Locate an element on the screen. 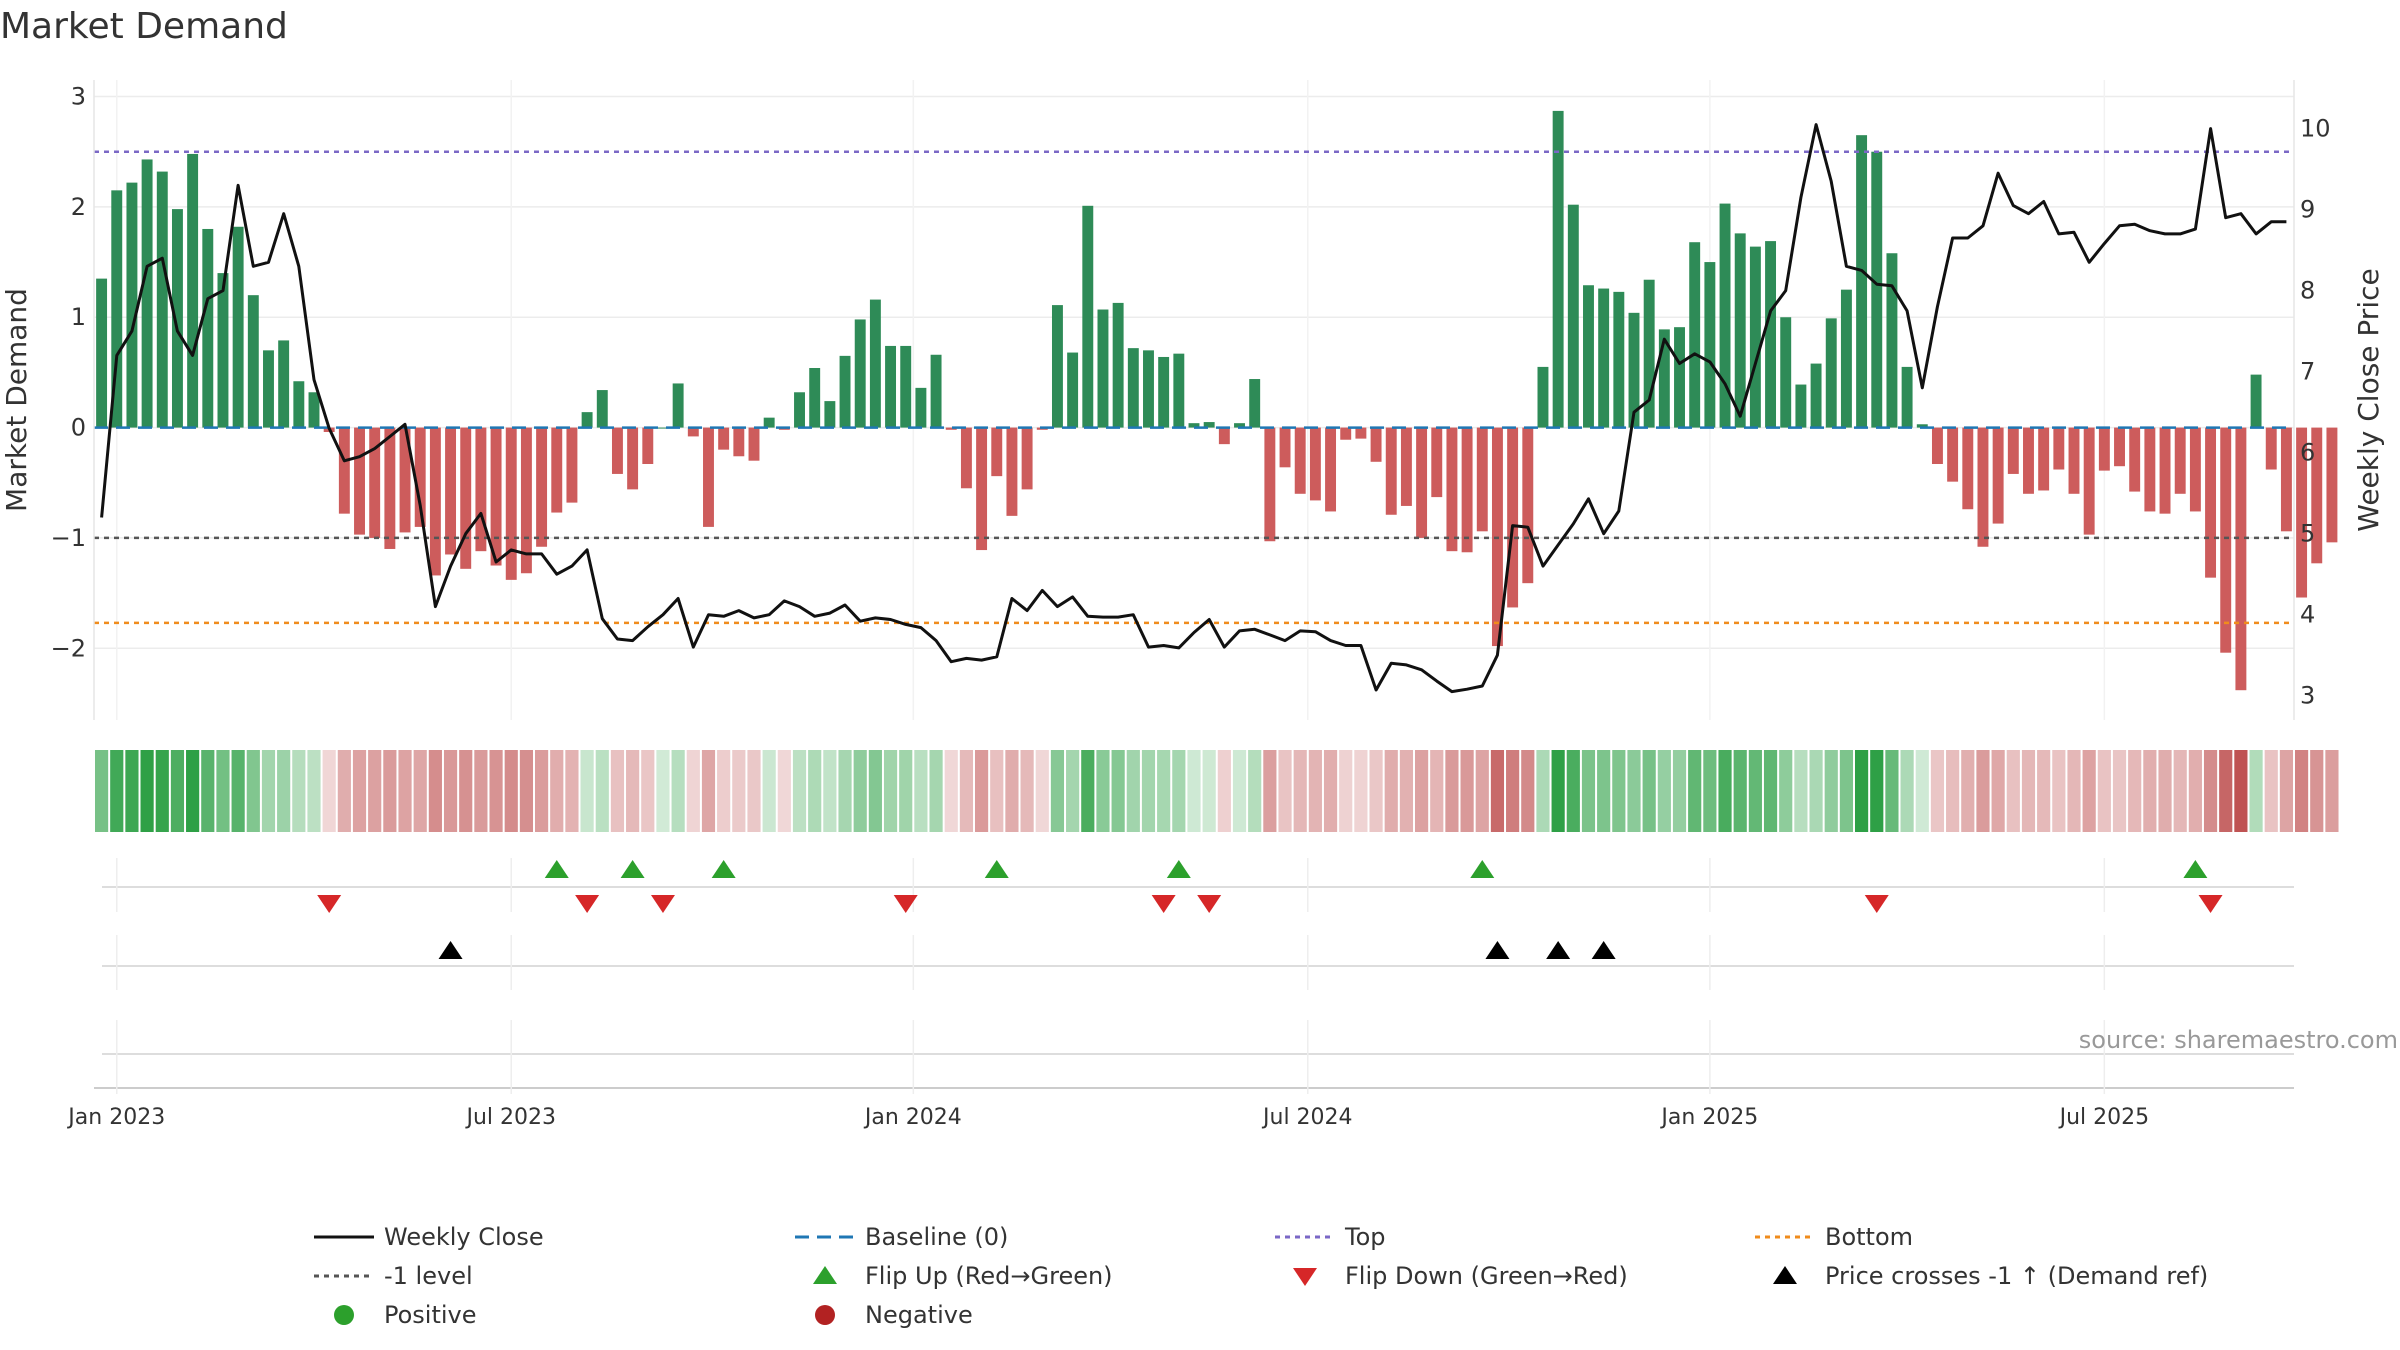 The height and width of the screenshot is (1350, 2400). legend-item-2: Top is located at coordinates (1330, 1237).